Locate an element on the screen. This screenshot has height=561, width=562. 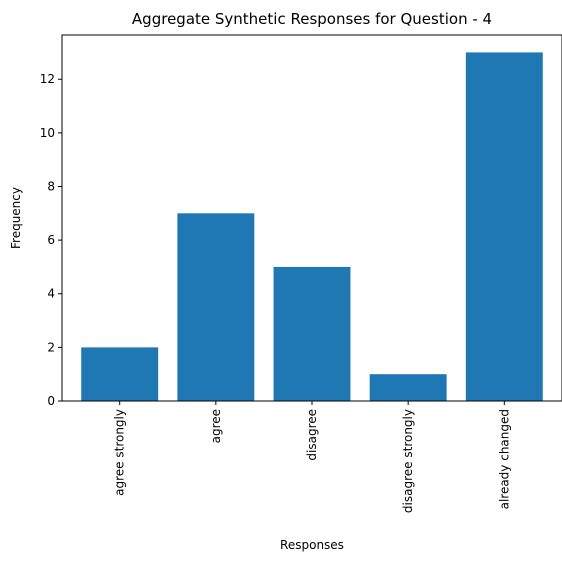
y-tick-label: 12 is located at coordinates (47, 79).